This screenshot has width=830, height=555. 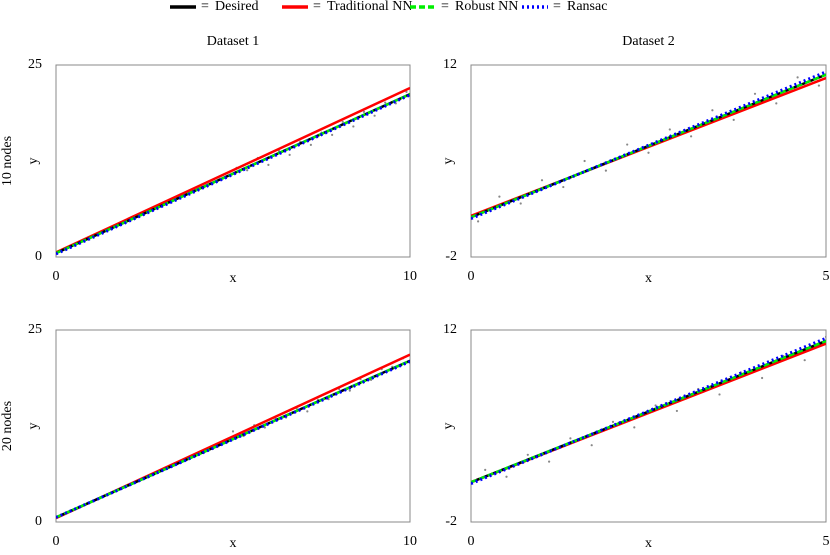 I want to click on row-label: 20 nodes, so click(x=7, y=426).